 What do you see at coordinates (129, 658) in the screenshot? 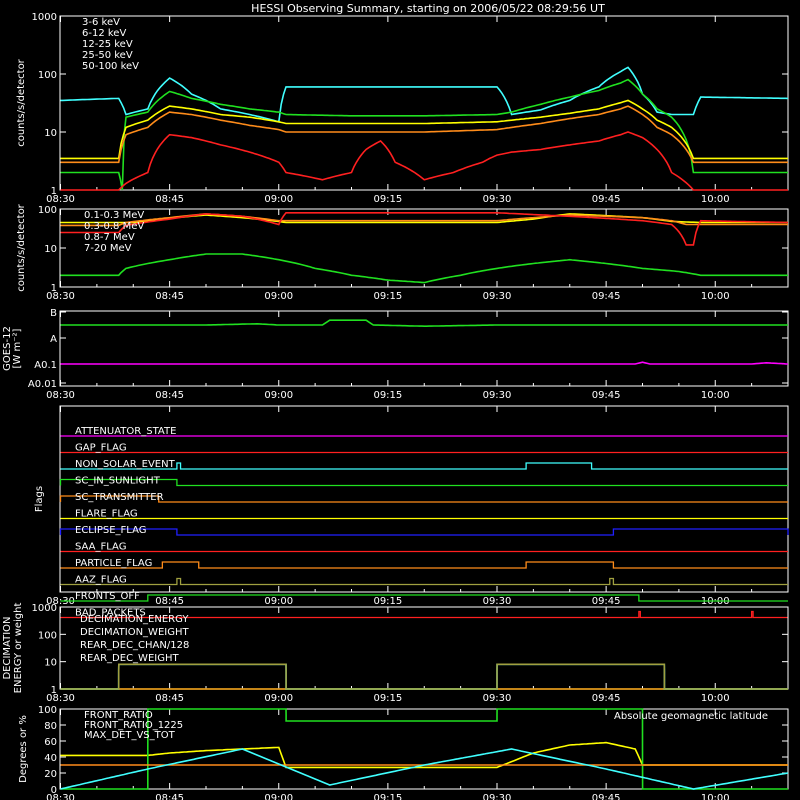
I see `legend-entry: REAR_DEC_WEIGHT` at bounding box center [129, 658].